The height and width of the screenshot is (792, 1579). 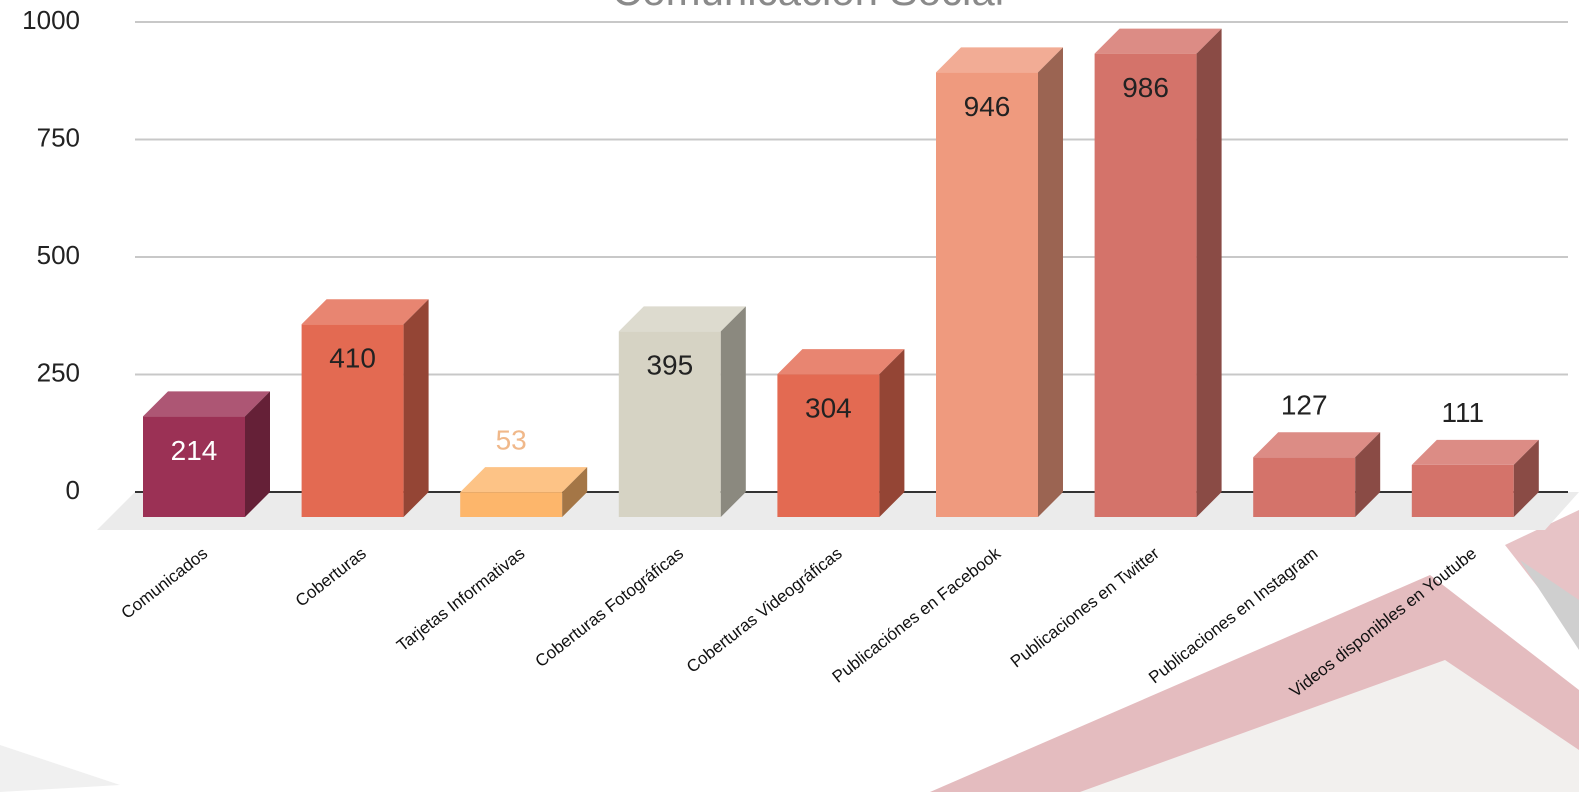 I want to click on y-tick-label: 750, so click(x=58, y=137).